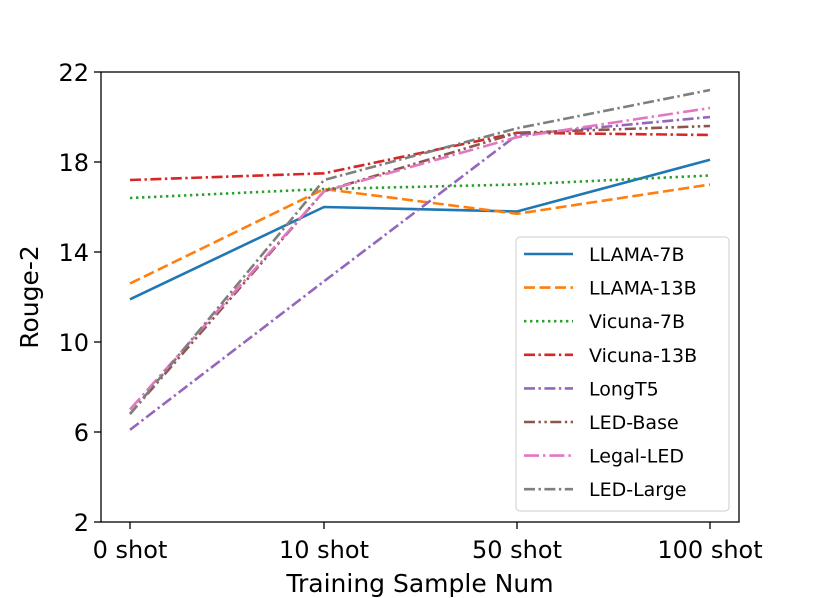 This screenshot has height=598, width=822. What do you see at coordinates (81, 433) in the screenshot?
I see `y-tick-label: 6` at bounding box center [81, 433].